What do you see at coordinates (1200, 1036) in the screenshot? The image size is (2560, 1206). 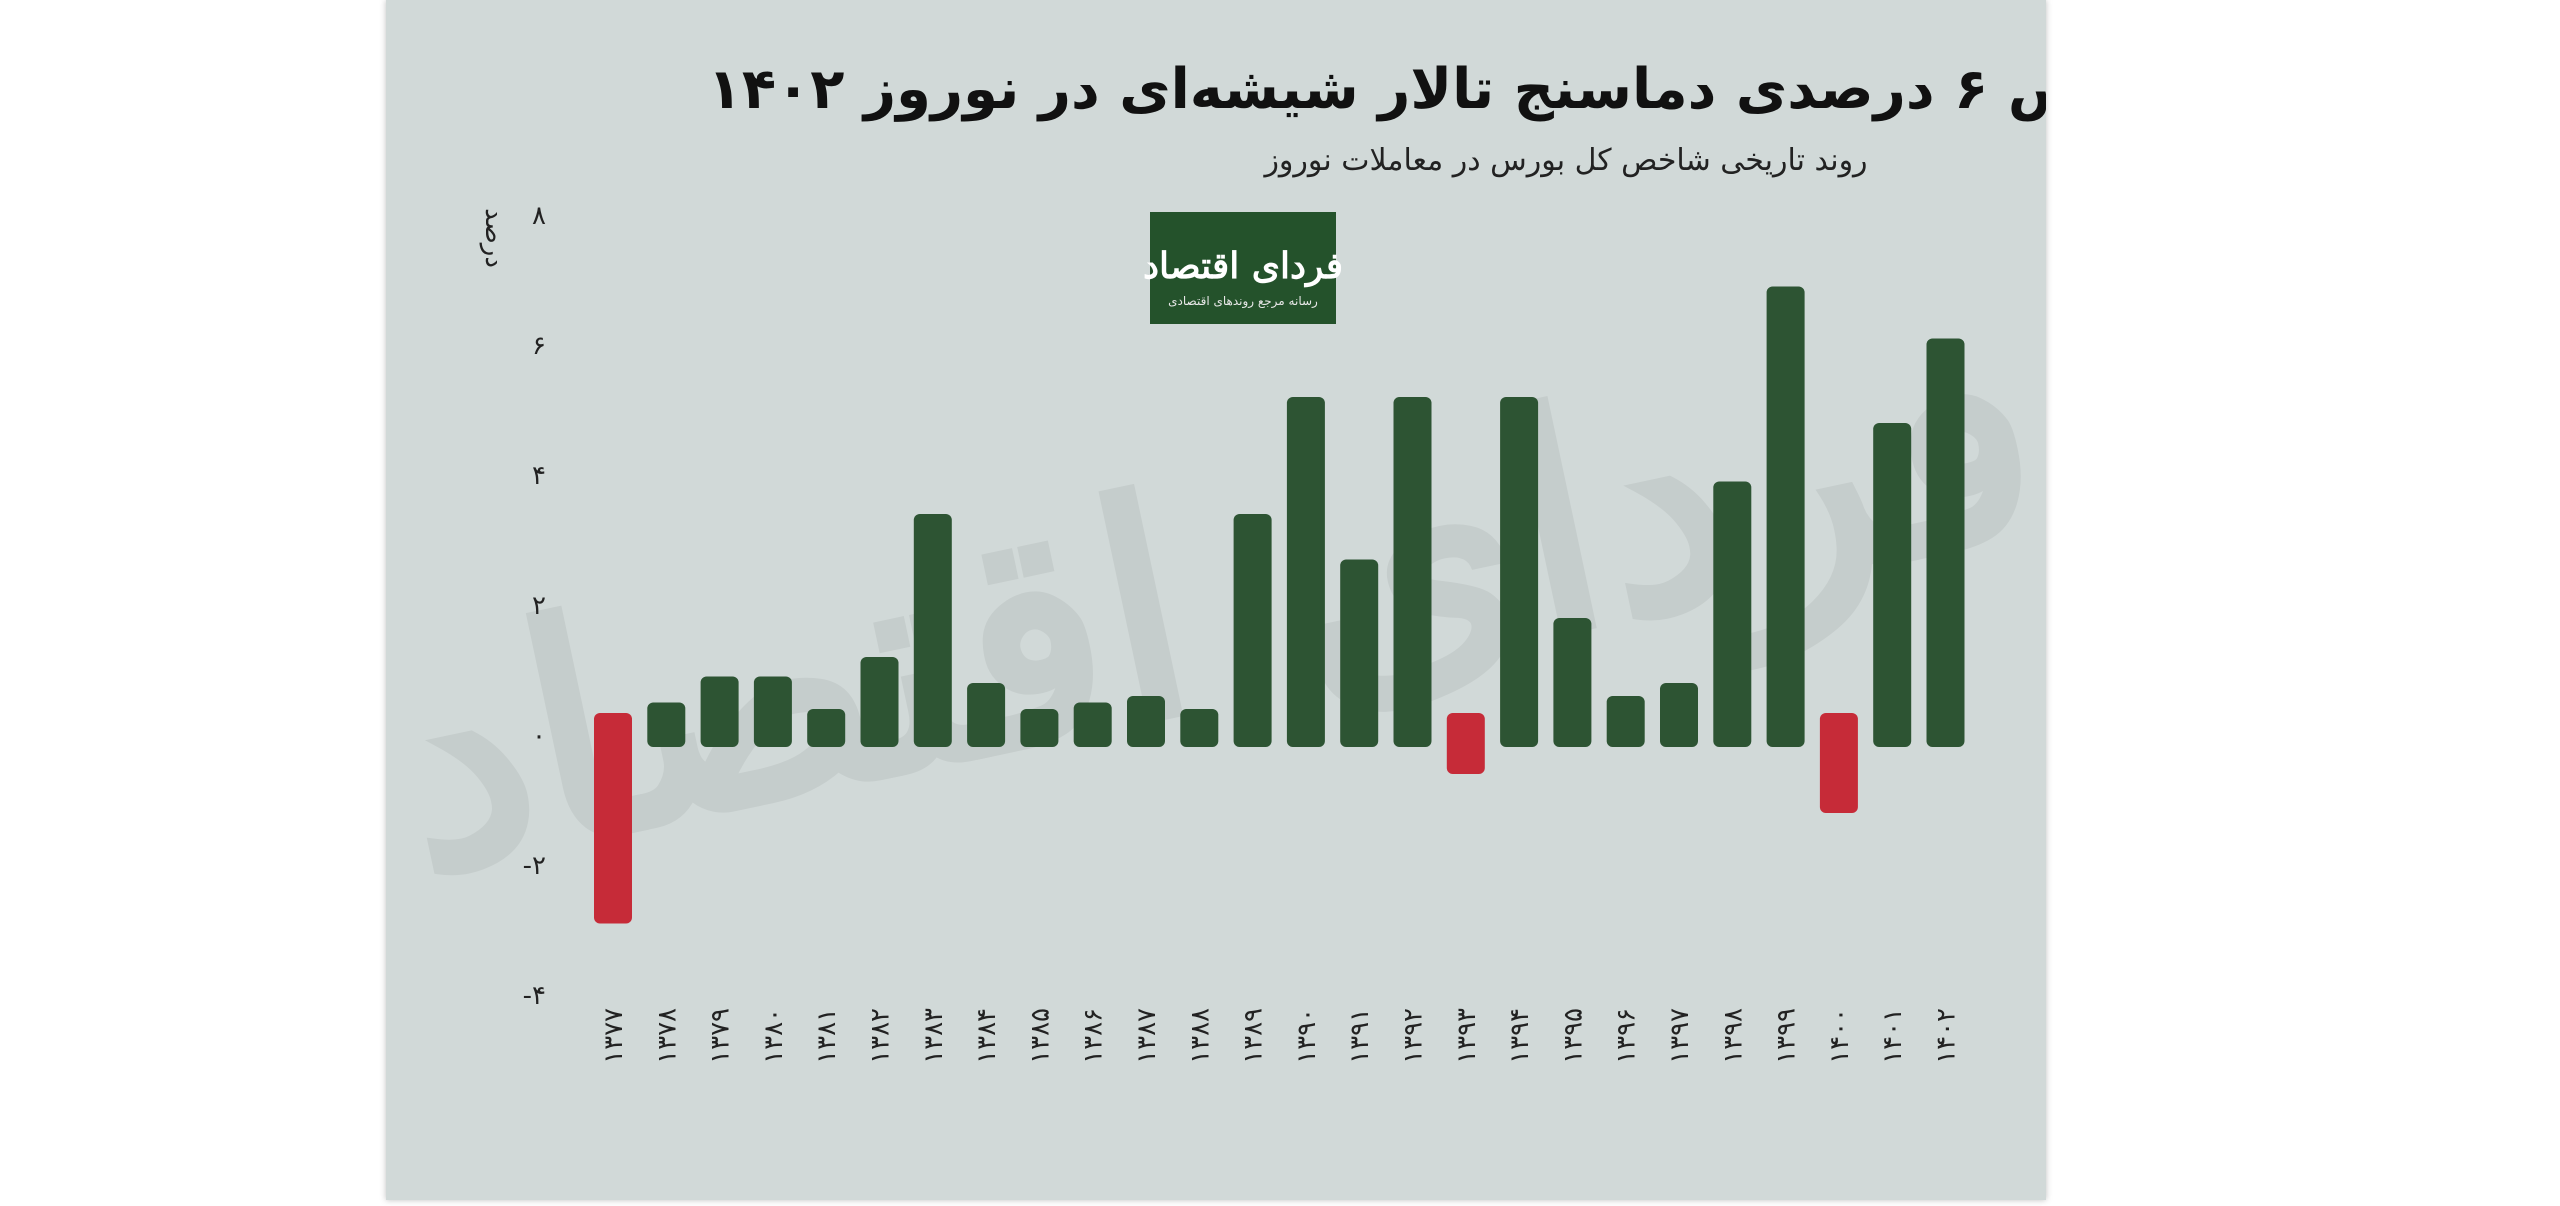 I see `x-tick-label: ۱۳۸۸` at bounding box center [1200, 1036].